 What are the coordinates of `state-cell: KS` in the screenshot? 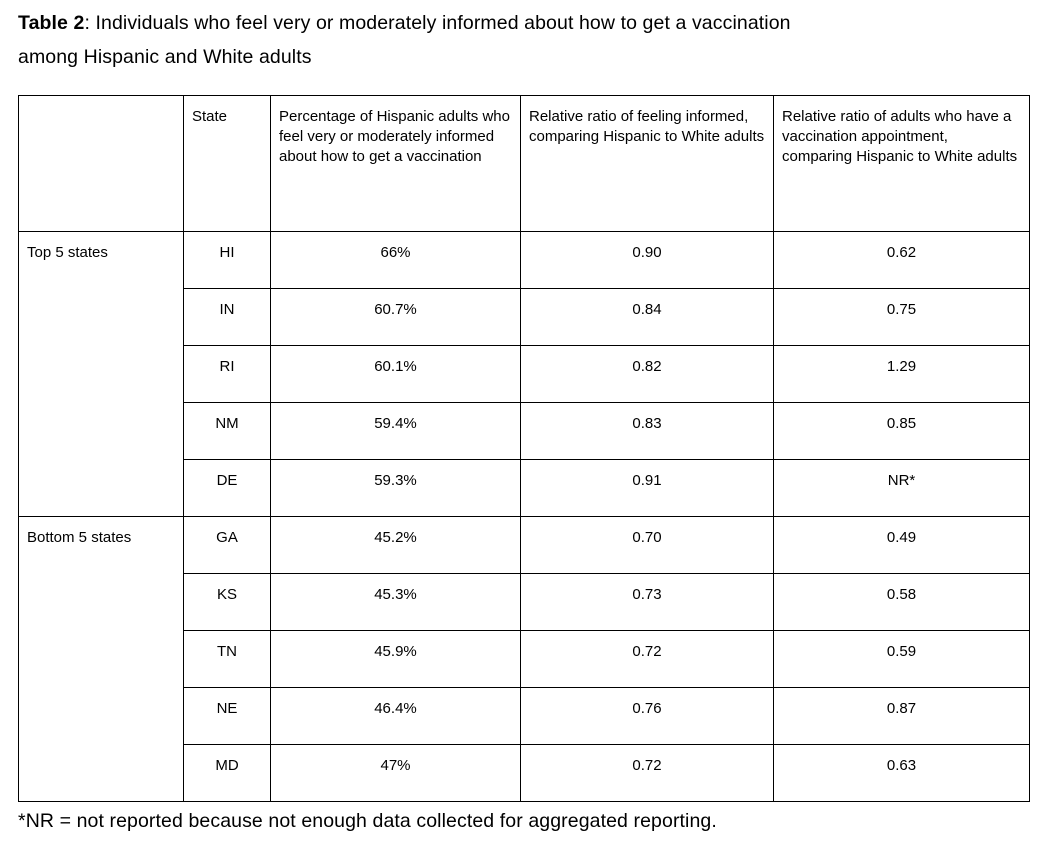 It's located at (227, 602).